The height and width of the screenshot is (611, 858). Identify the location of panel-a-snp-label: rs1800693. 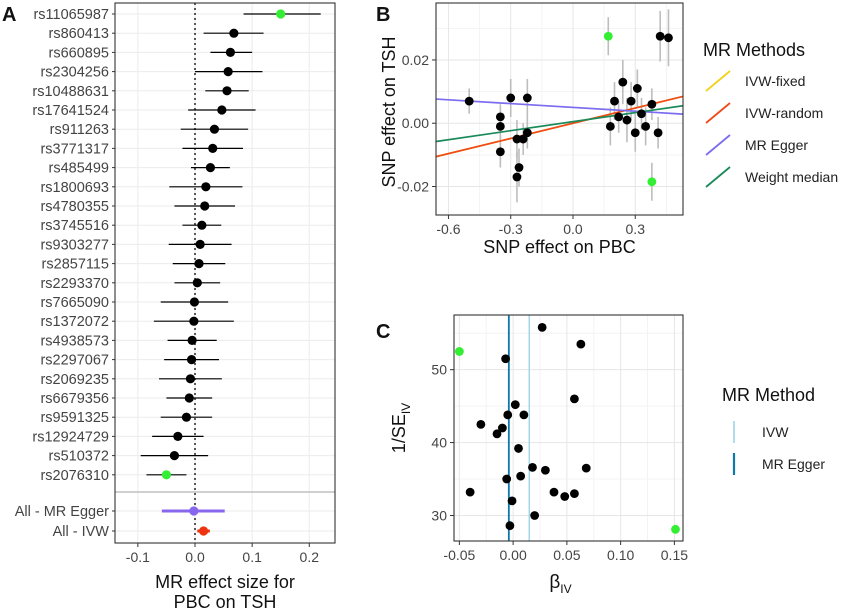
(74, 188).